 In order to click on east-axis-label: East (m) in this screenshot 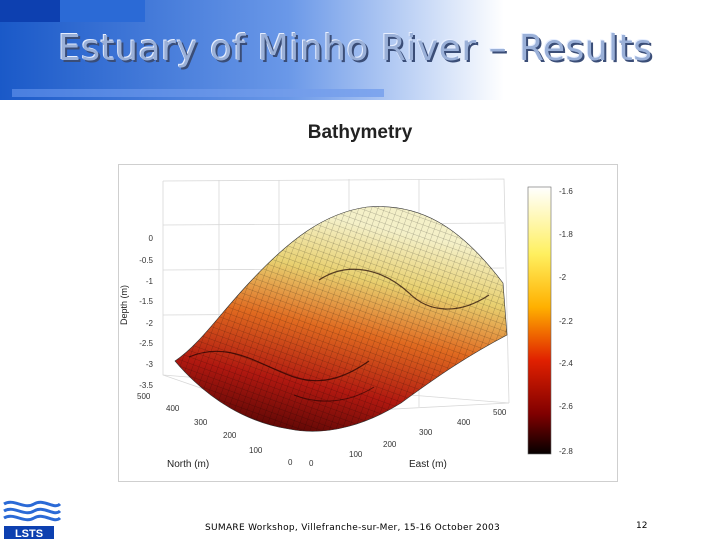, I will do `click(428, 464)`.